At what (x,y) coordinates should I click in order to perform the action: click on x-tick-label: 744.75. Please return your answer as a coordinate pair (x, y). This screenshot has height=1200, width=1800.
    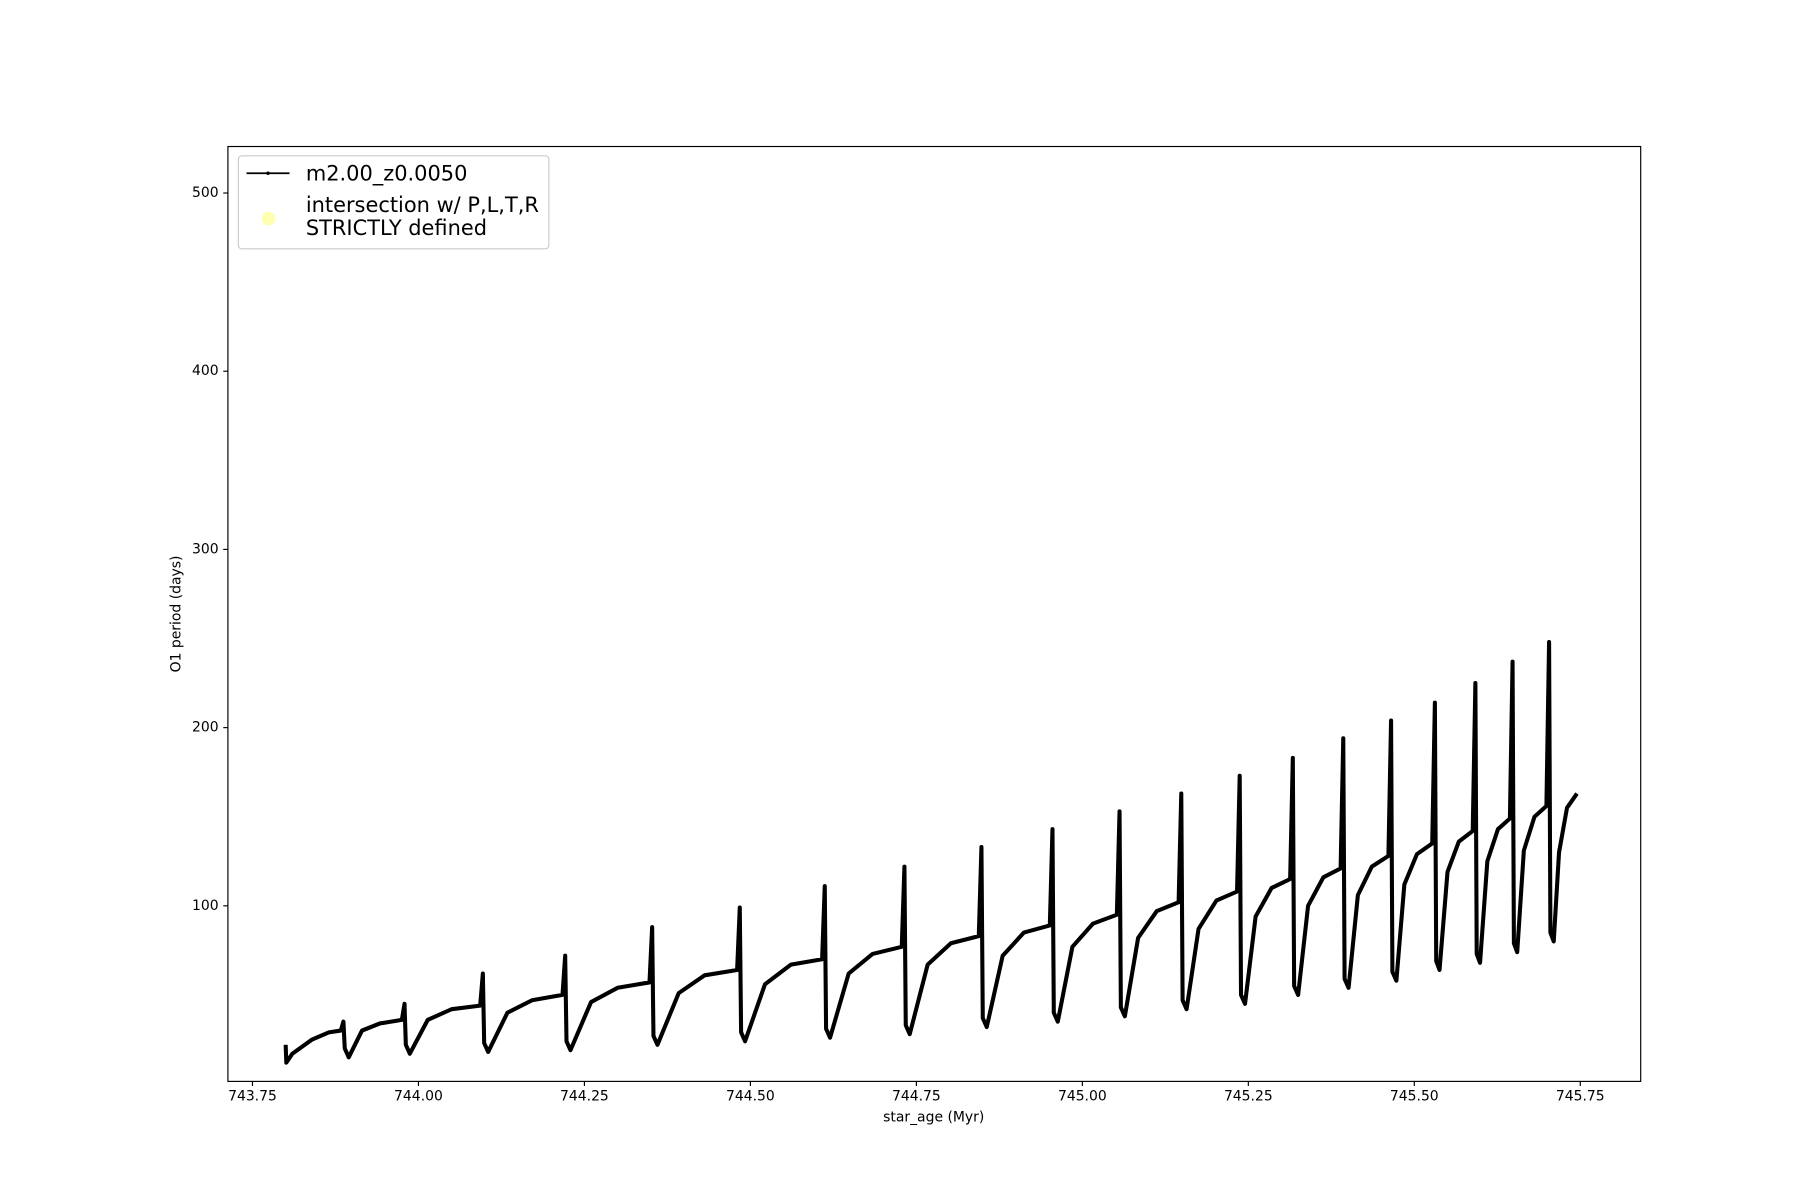
    Looking at the image, I should click on (916, 1097).